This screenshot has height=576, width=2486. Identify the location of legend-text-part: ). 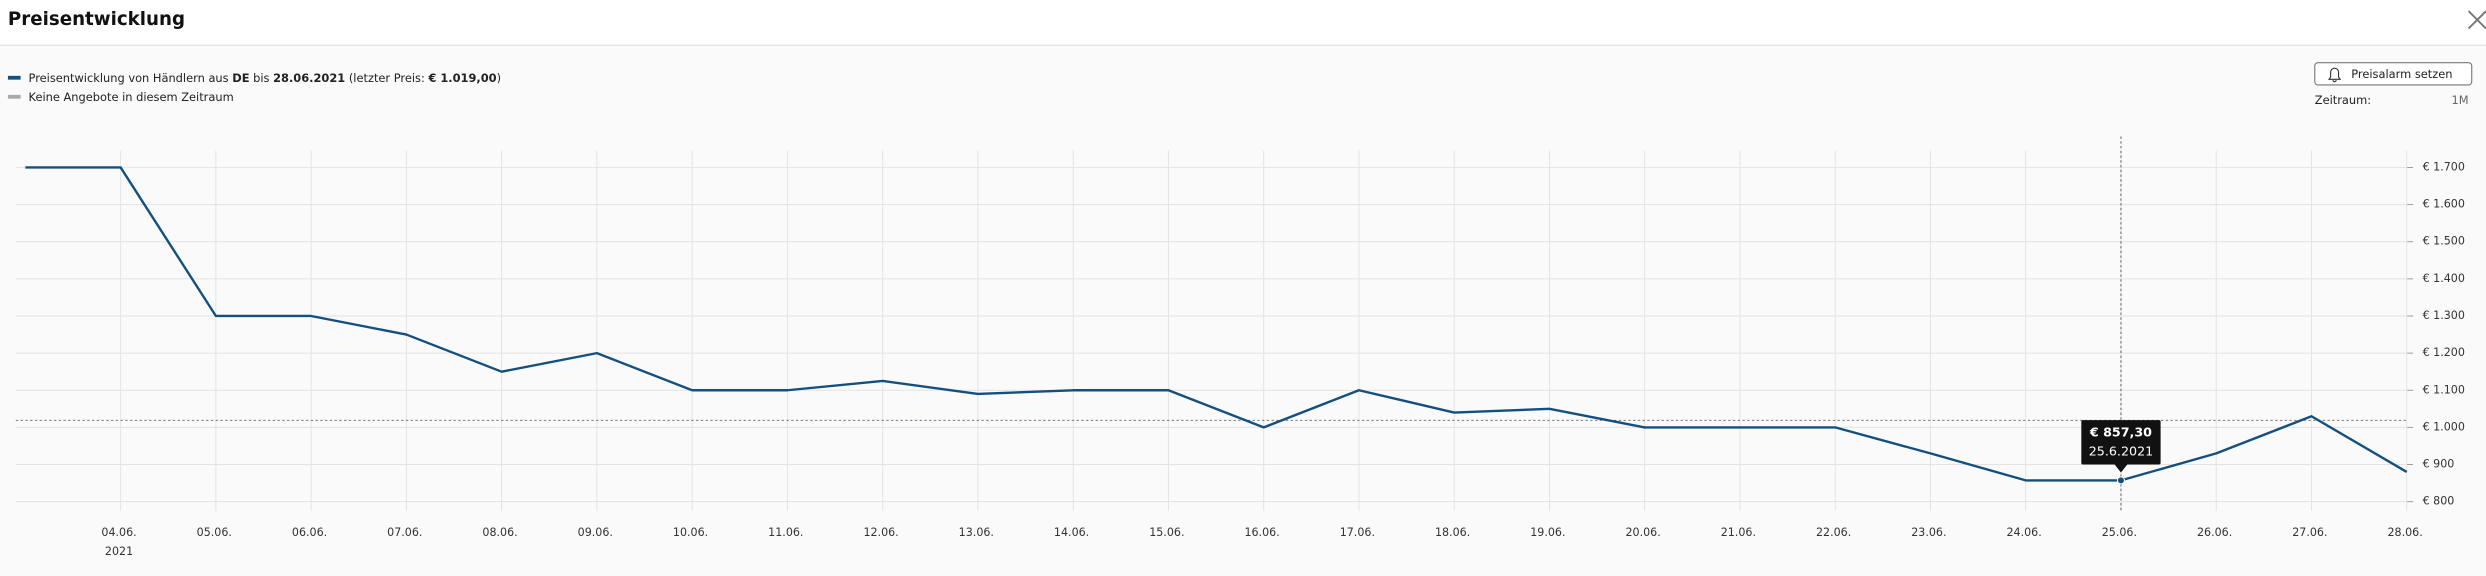
(499, 77).